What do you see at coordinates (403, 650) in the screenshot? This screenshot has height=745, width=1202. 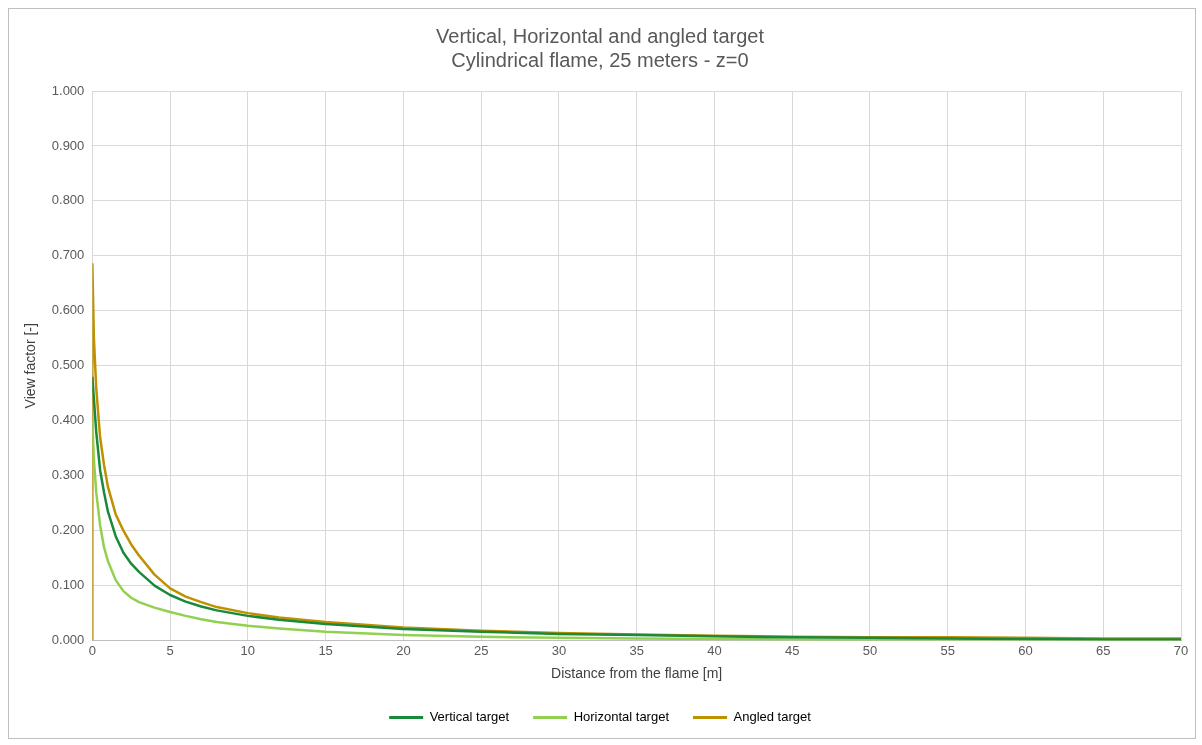 I see `x-tick-label: 20` at bounding box center [403, 650].